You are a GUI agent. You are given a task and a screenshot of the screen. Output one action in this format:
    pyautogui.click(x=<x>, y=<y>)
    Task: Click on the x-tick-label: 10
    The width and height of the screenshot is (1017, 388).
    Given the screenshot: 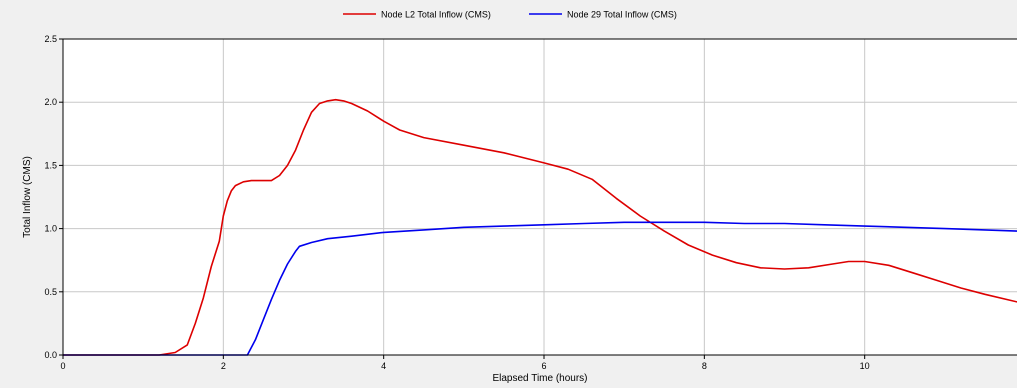 What is the action you would take?
    pyautogui.click(x=865, y=366)
    